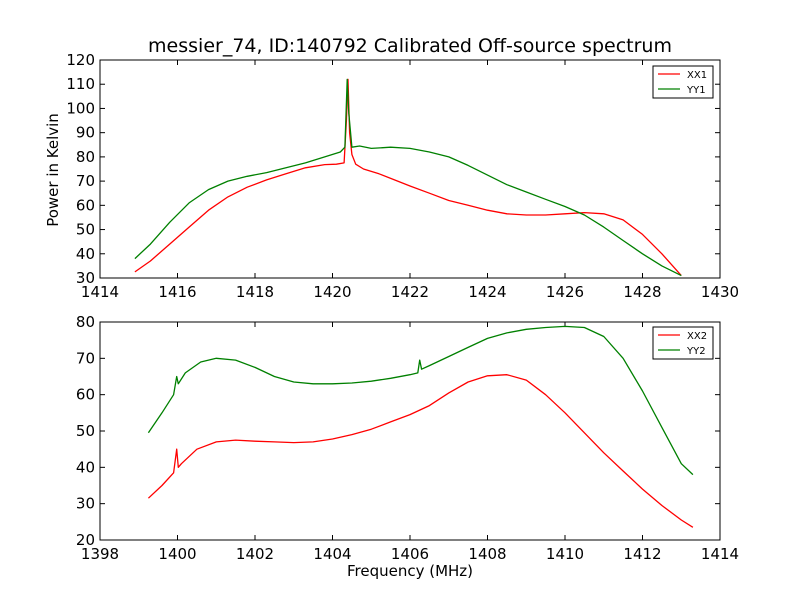  What do you see at coordinates (255, 554) in the screenshot?
I see `bottom-x-tick-label: 1402` at bounding box center [255, 554].